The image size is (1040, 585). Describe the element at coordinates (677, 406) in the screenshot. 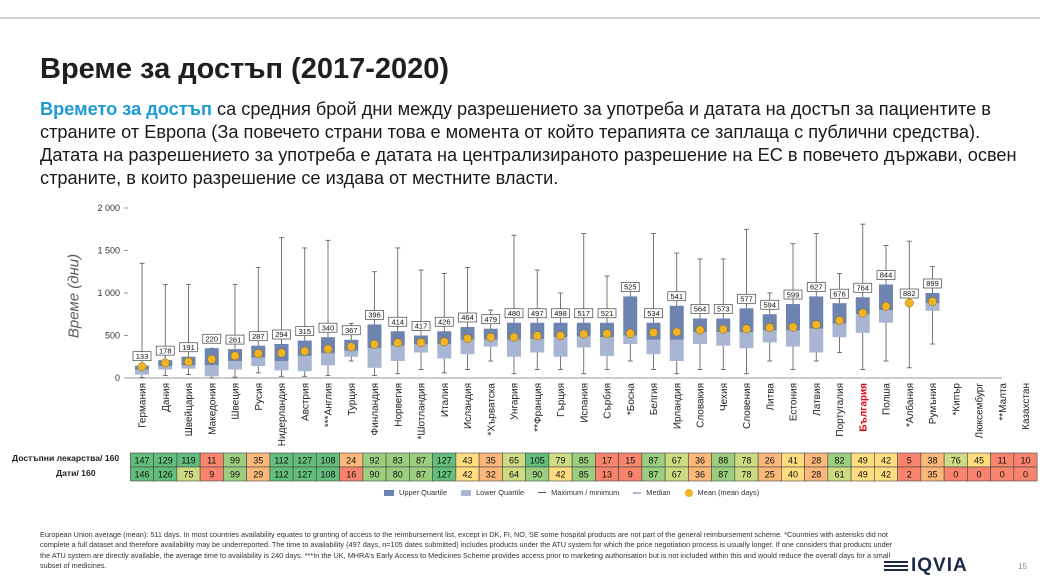

I see `country-label: Ирландия` at that location.